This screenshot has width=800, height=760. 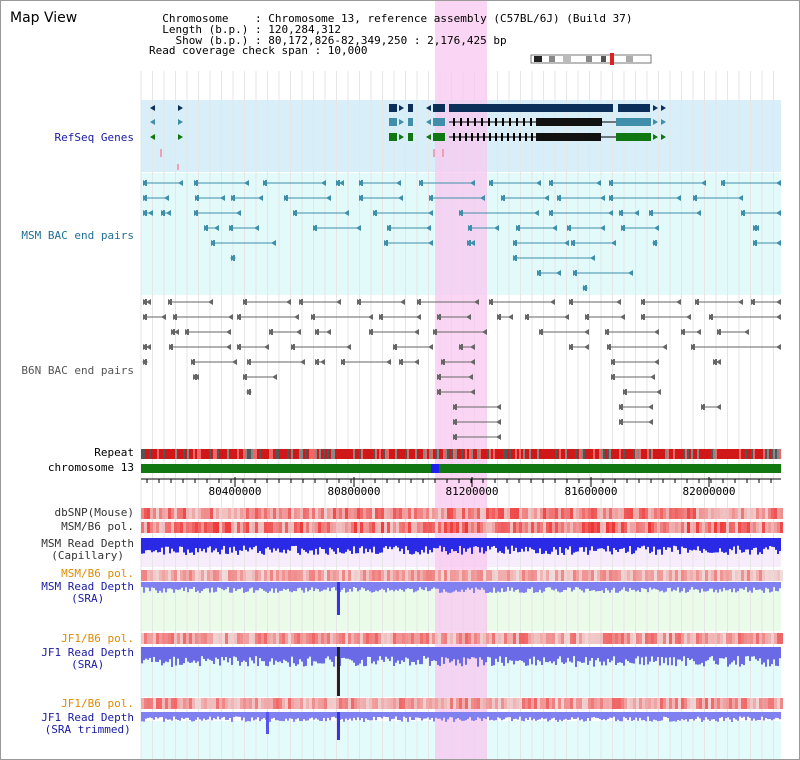 I want to click on track-label-jf1-b6-pol-2: JF1/B6 pol., so click(x=97, y=703).